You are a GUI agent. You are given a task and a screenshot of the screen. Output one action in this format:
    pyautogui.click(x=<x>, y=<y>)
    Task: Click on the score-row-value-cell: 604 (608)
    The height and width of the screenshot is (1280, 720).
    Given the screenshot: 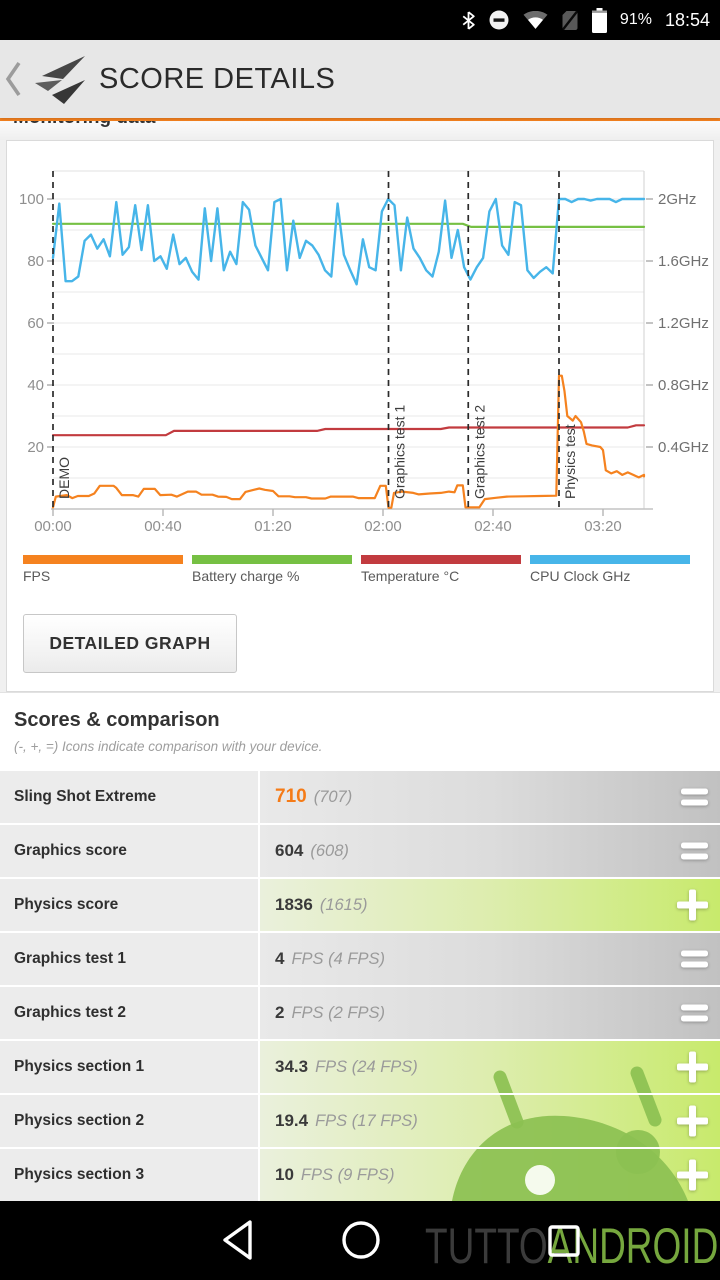 What is the action you would take?
    pyautogui.click(x=490, y=851)
    